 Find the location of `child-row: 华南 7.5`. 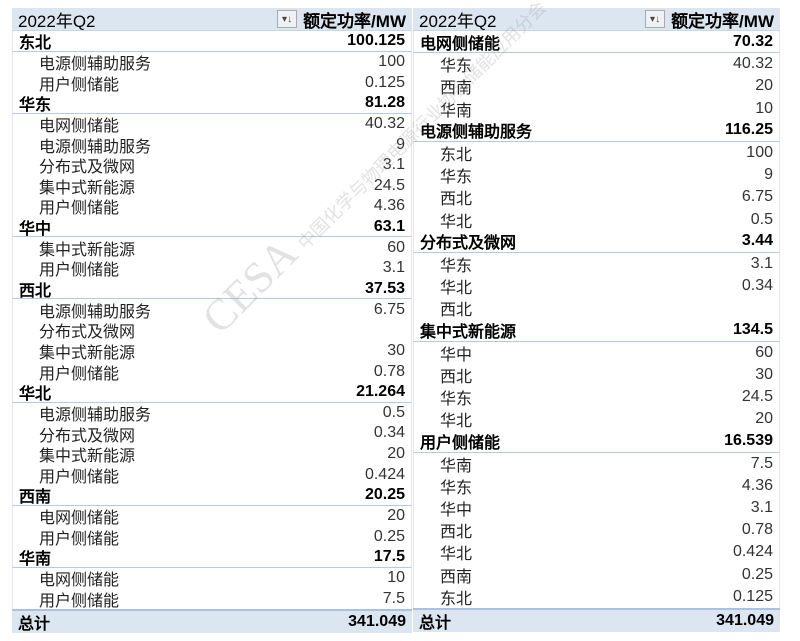

child-row: 华南 7.5 is located at coordinates (596, 463).